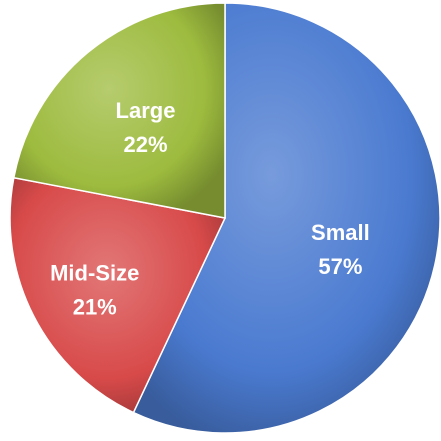  I want to click on slice-label-large: Large, so click(146, 110).